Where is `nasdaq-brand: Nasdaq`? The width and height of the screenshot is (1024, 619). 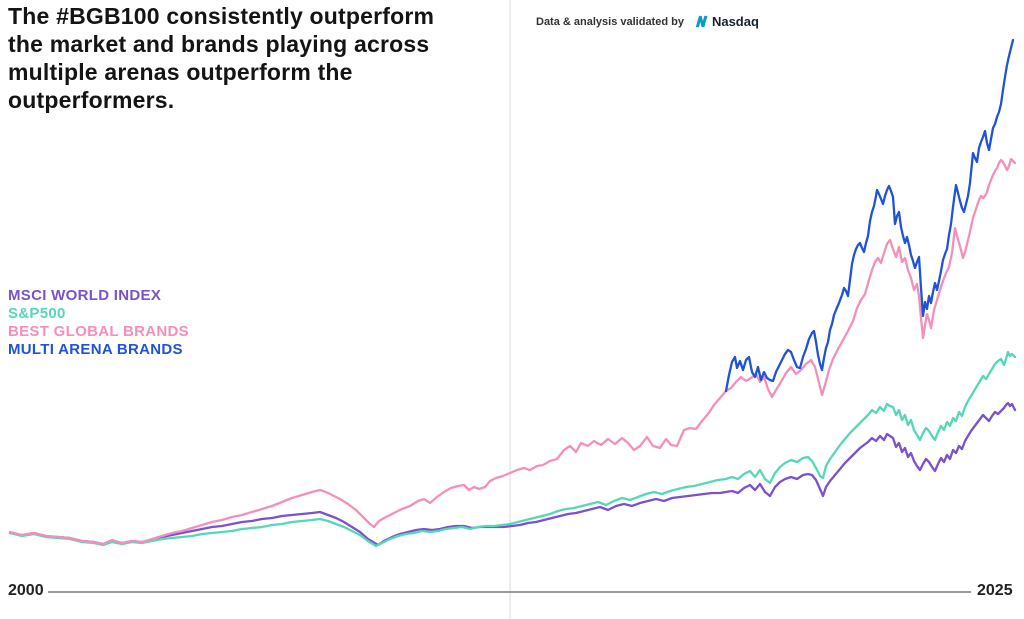
nasdaq-brand: Nasdaq is located at coordinates (725, 21).